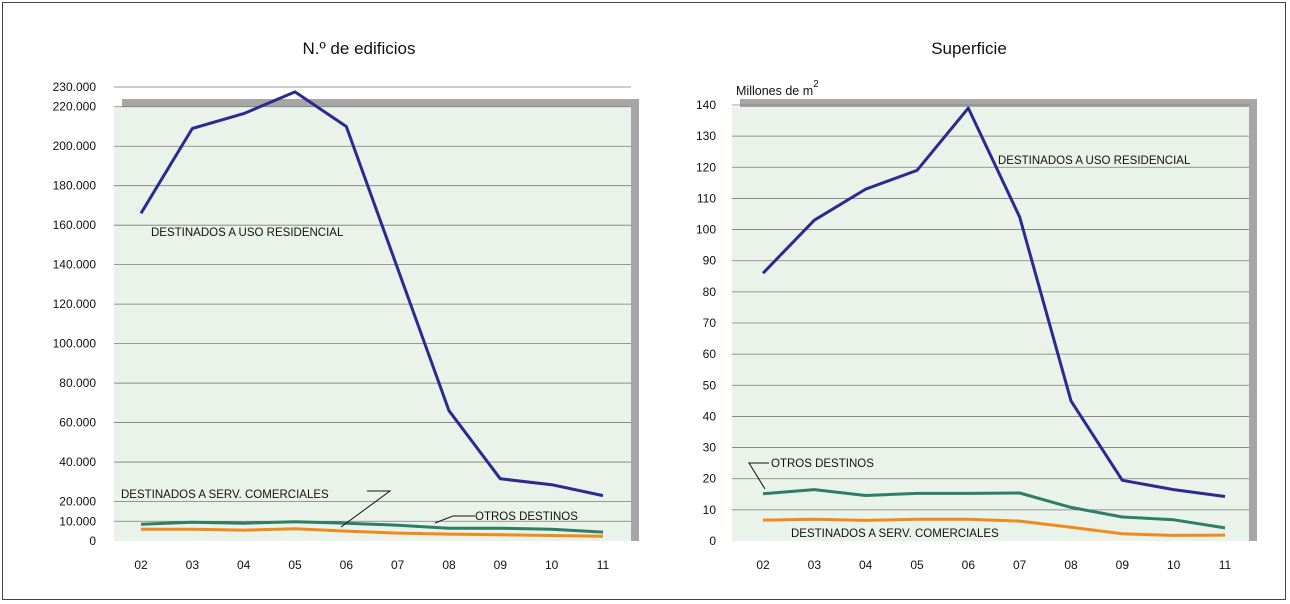 This screenshot has width=1290, height=604. Describe the element at coordinates (77, 383) in the screenshot. I see `y-tick-label: 80.000` at that location.